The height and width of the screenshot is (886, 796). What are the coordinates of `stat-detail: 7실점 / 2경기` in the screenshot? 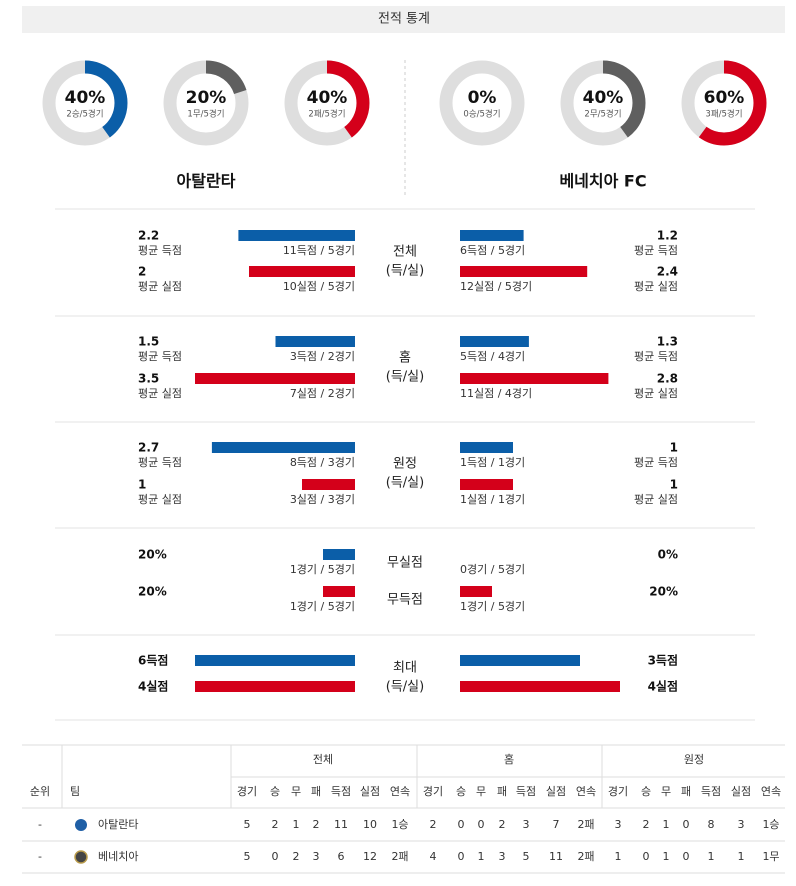 It's located at (322, 393).